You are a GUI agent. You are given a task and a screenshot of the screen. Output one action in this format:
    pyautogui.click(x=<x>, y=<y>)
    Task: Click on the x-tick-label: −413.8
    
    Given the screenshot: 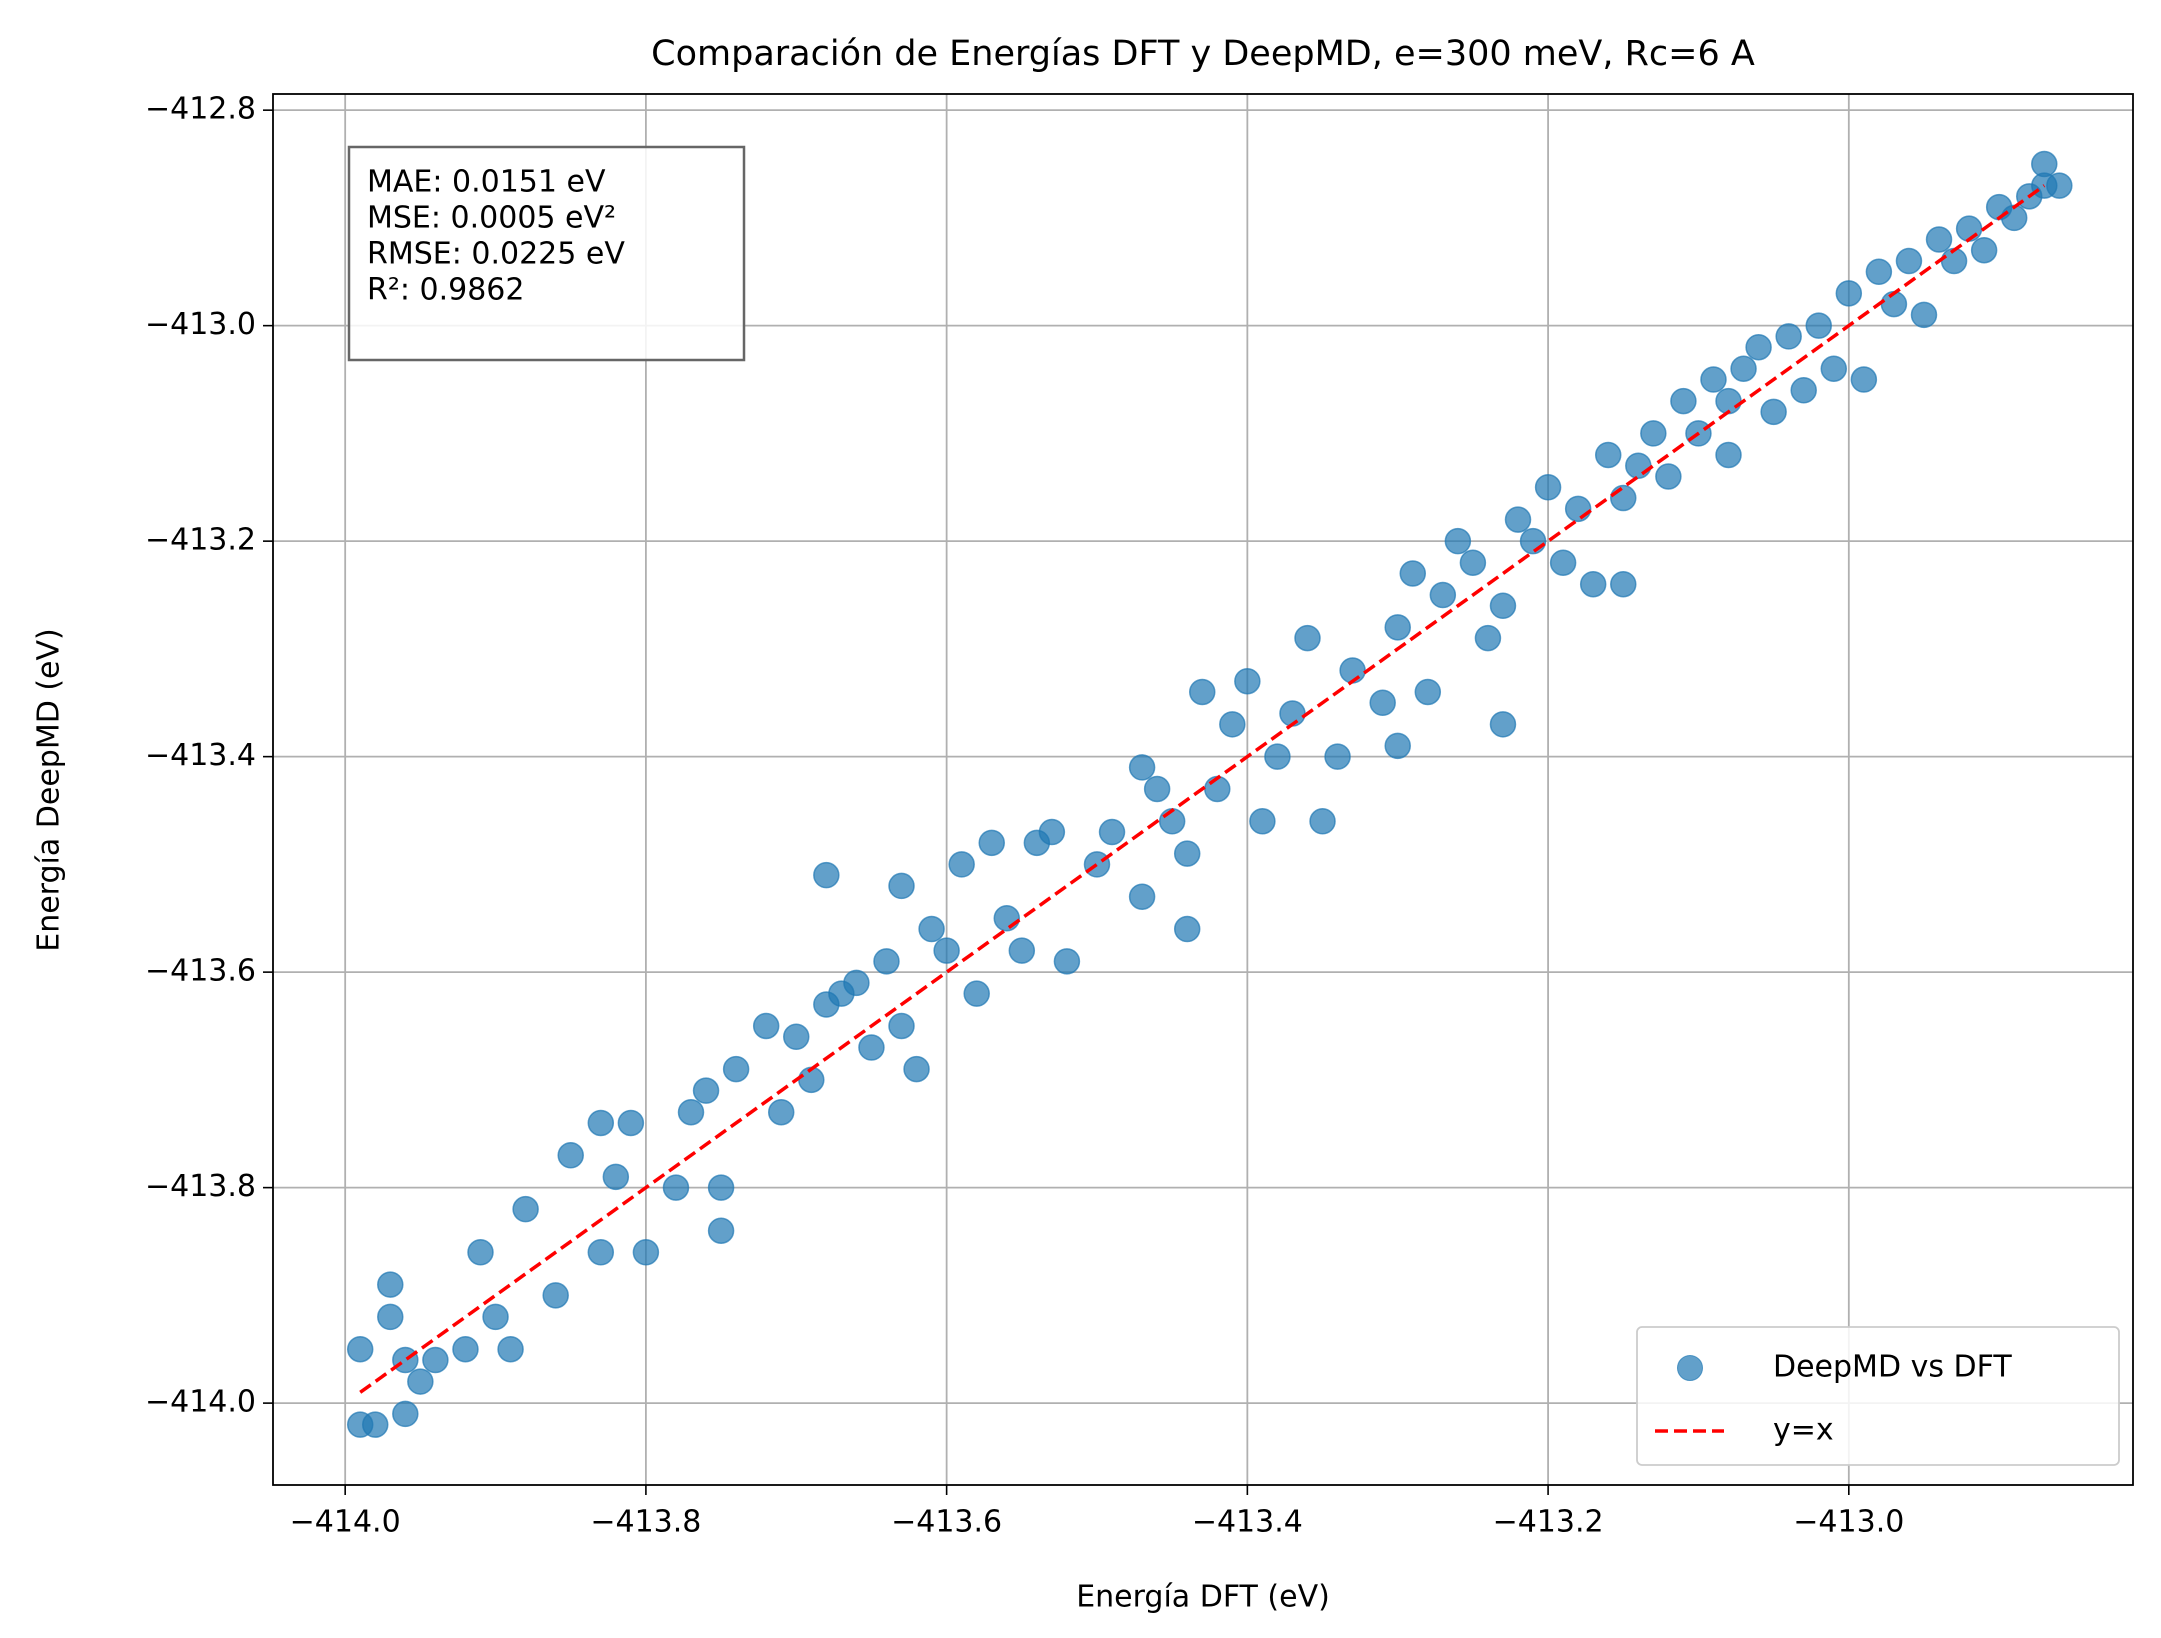 What is the action you would take?
    pyautogui.click(x=645, y=1522)
    